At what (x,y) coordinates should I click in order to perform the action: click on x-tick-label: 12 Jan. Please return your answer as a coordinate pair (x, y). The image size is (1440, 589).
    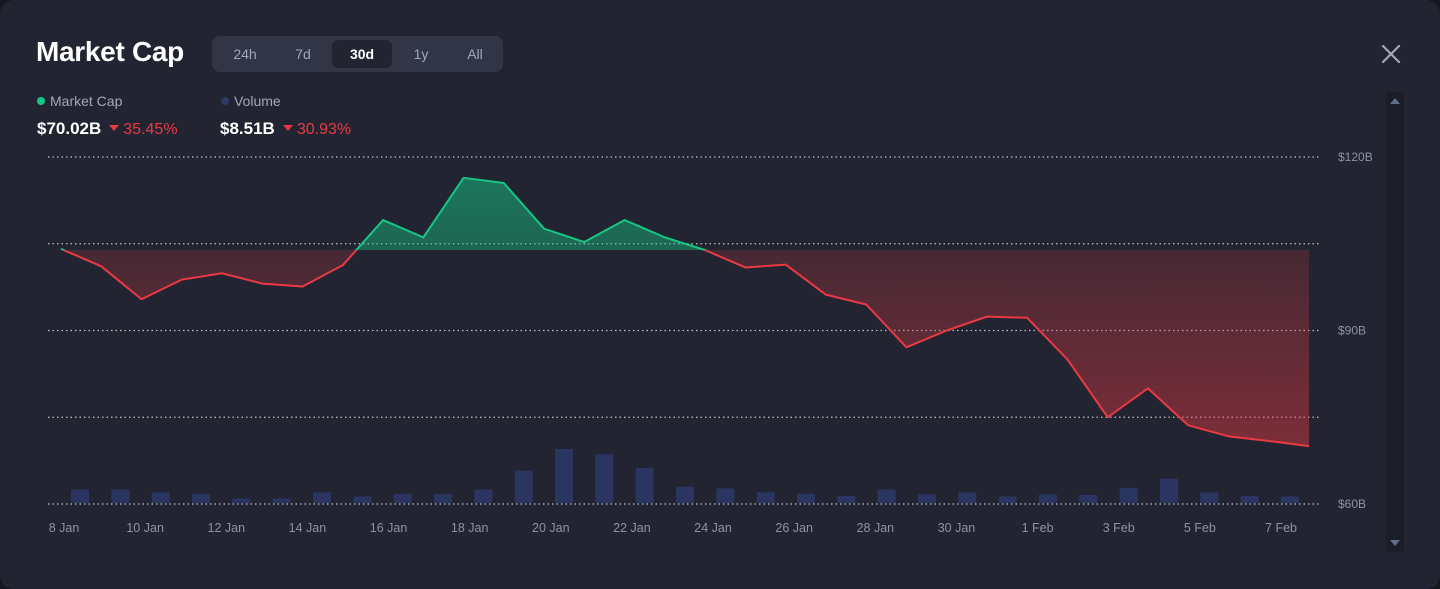
    Looking at the image, I should click on (227, 528).